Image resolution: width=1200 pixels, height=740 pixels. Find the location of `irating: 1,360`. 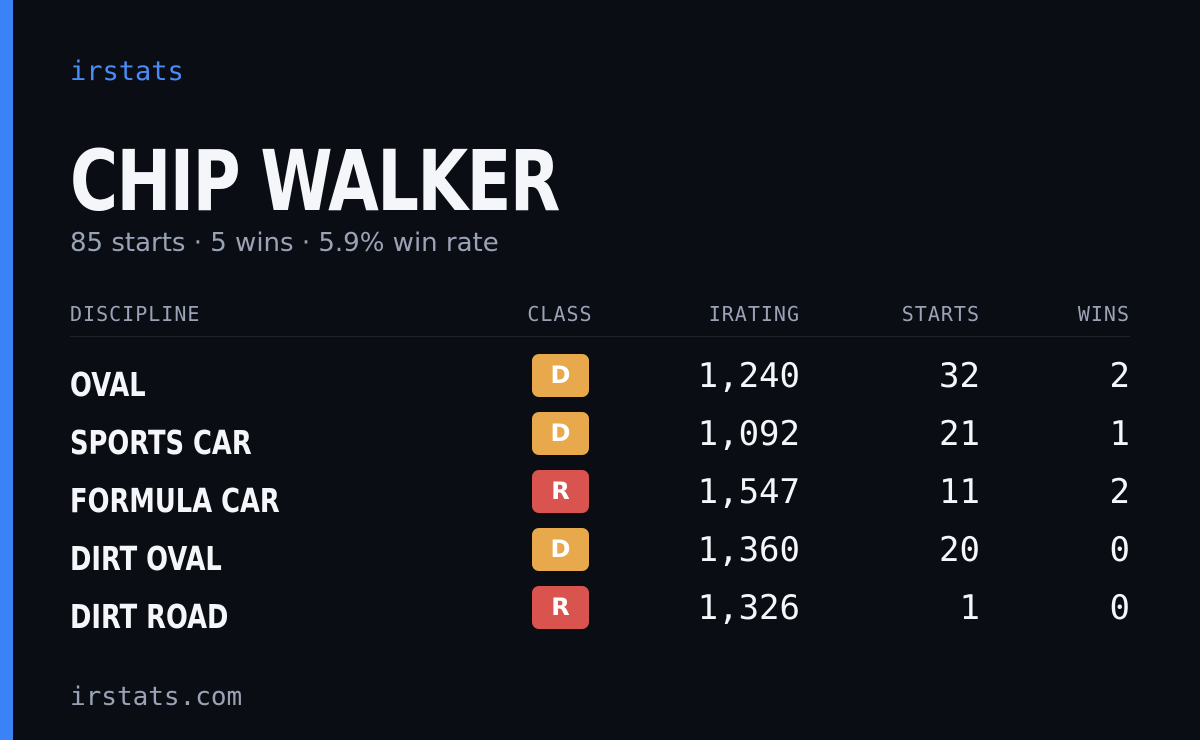

irating: 1,360 is located at coordinates (748, 550).